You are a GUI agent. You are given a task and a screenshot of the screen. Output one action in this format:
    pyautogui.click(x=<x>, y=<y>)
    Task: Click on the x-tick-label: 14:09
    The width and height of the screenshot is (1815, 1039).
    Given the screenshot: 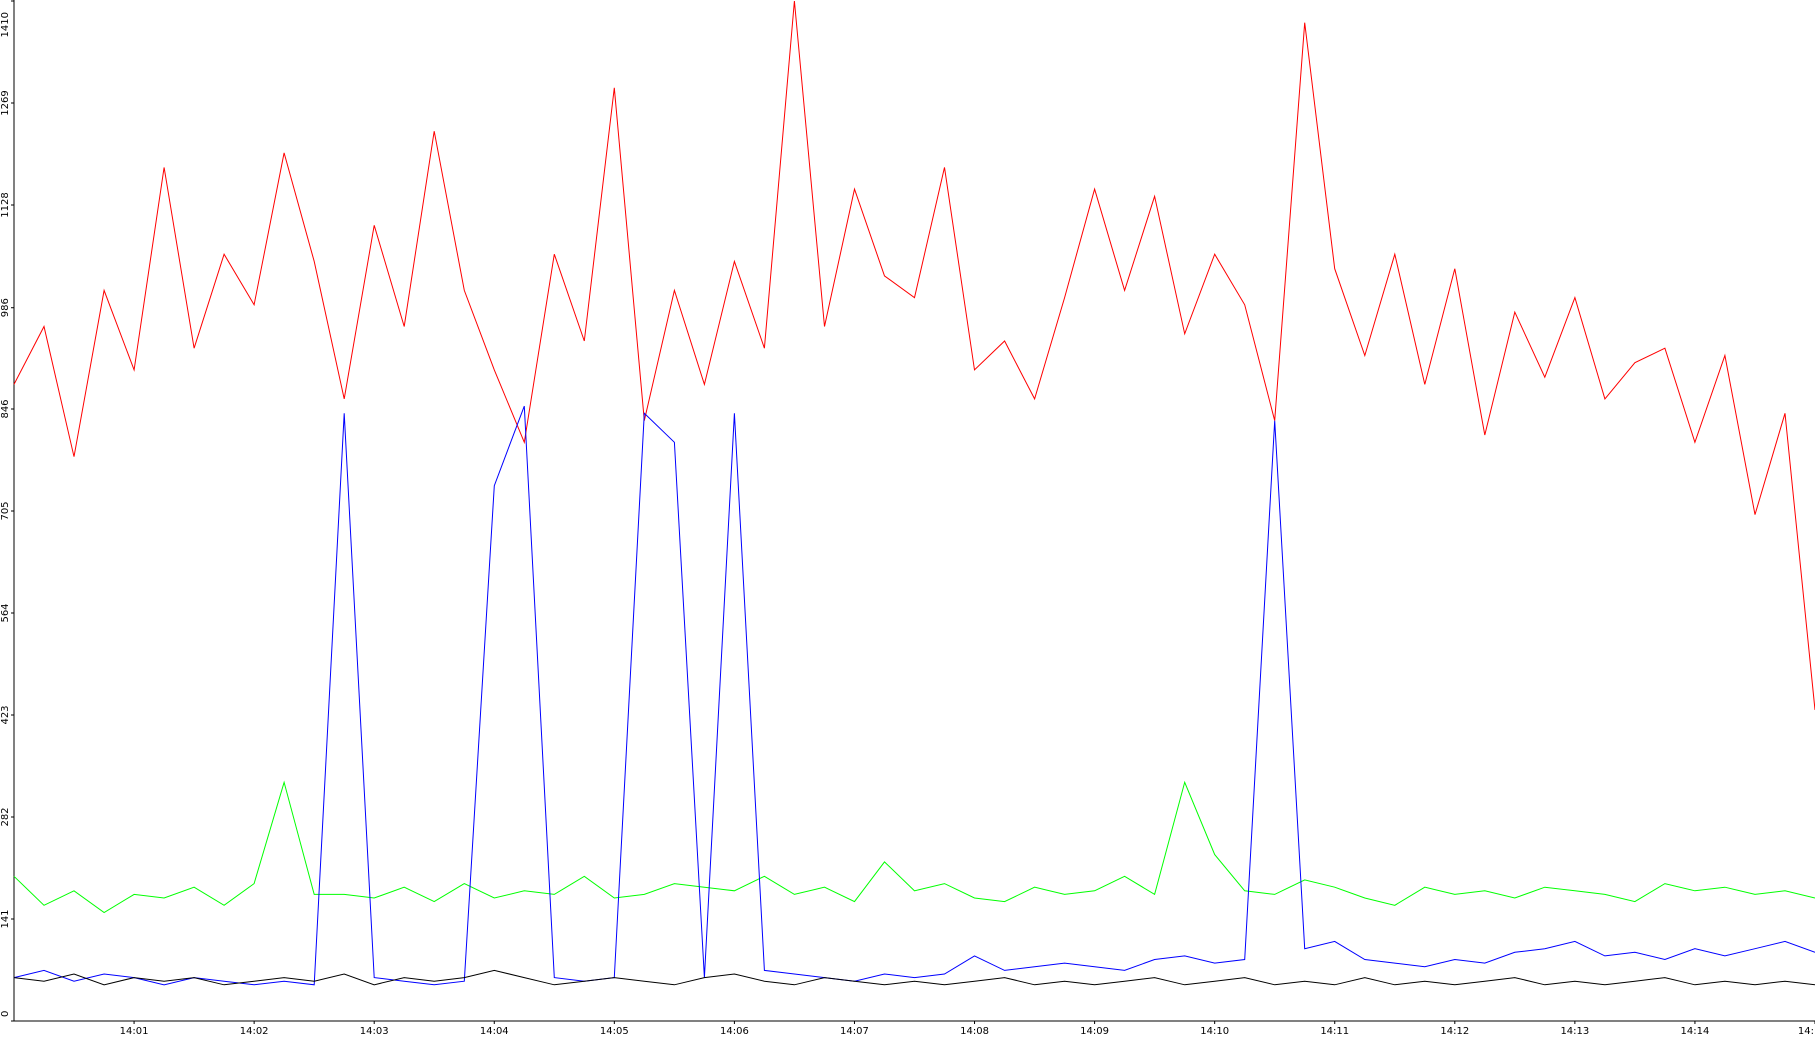 What is the action you would take?
    pyautogui.click(x=1094, y=1031)
    